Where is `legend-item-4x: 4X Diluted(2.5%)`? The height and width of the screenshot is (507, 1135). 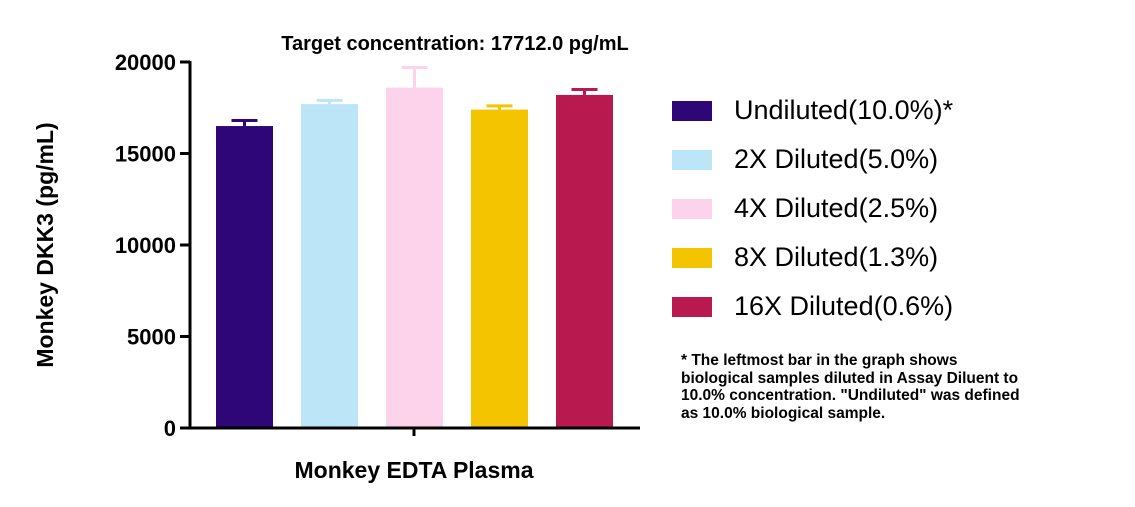
legend-item-4x: 4X Diluted(2.5%) is located at coordinates (812, 208).